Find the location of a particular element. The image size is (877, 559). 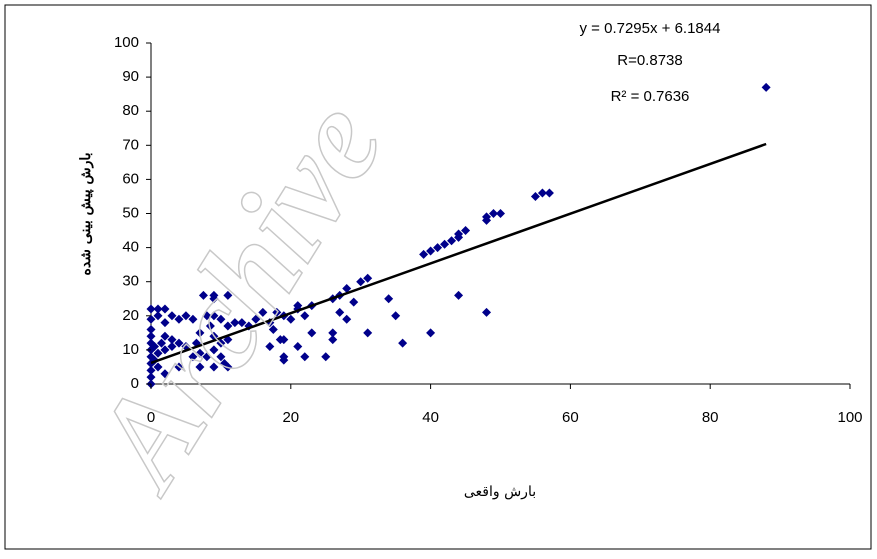

y-tick-label: 20 is located at coordinates (130, 315).